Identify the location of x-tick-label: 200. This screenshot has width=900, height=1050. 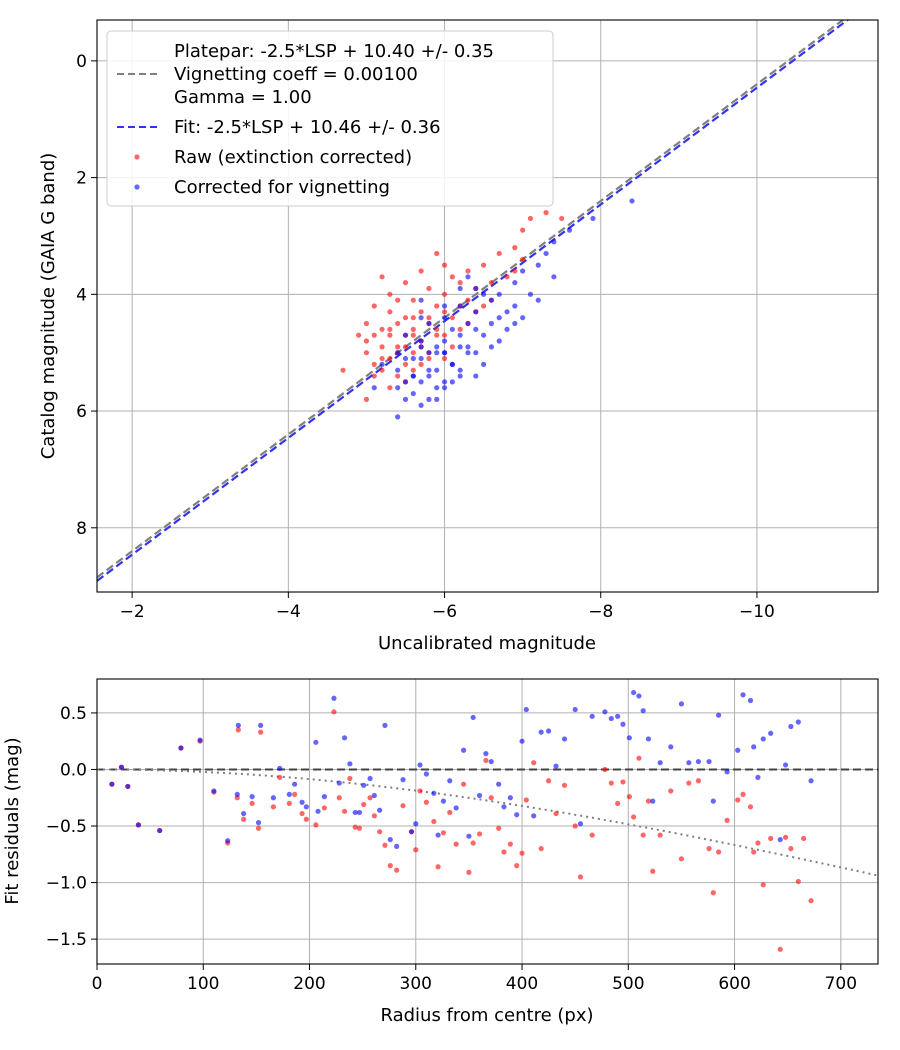
(309, 984).